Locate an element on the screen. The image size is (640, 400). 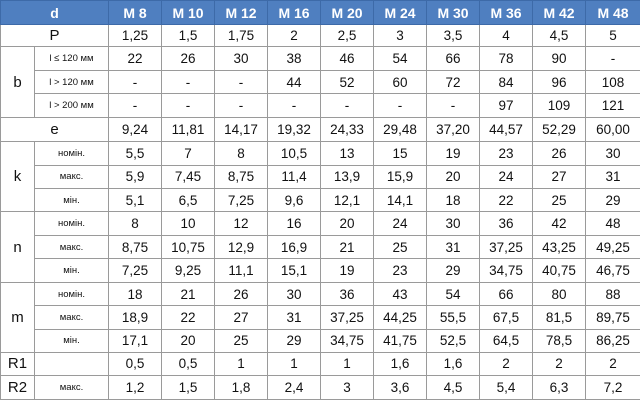
header-size-cell: M 20 is located at coordinates (347, 12).